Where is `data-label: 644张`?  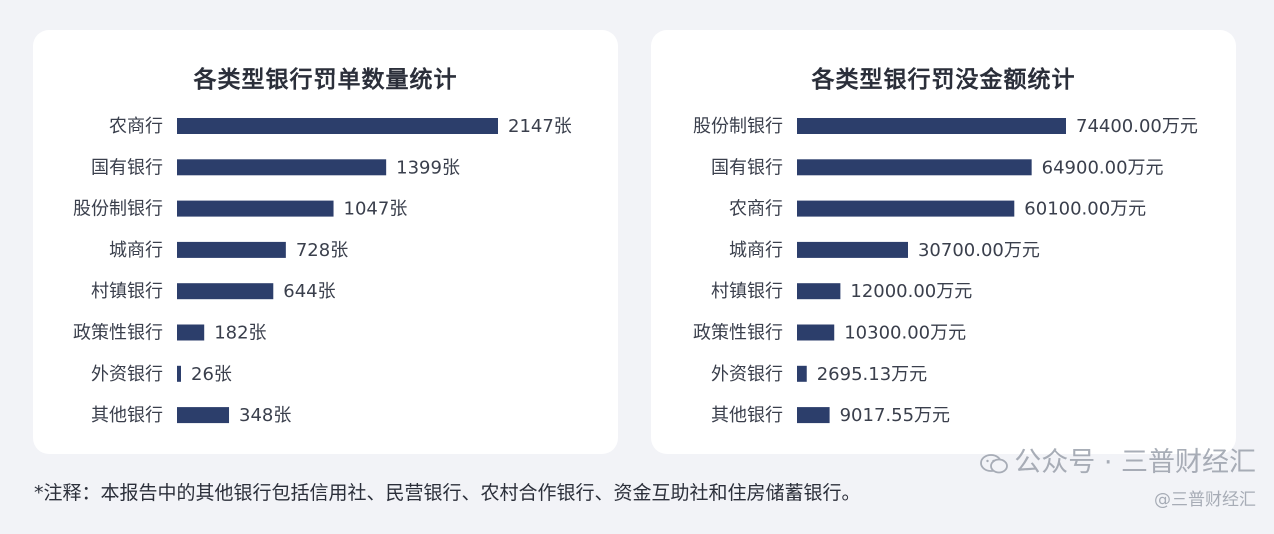 data-label: 644张 is located at coordinates (309, 291).